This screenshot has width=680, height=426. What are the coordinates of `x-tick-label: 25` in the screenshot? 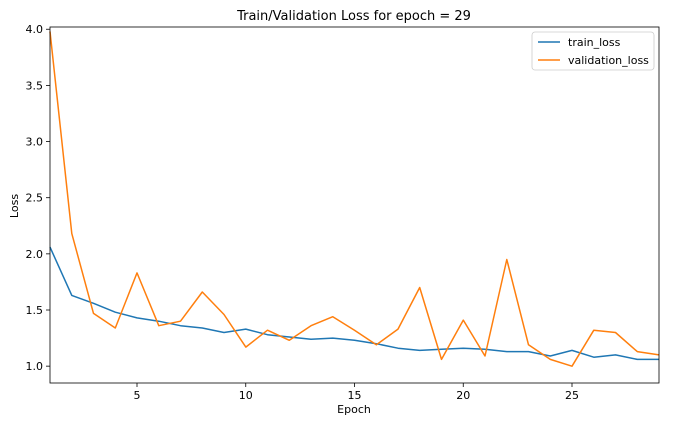 It's located at (572, 395).